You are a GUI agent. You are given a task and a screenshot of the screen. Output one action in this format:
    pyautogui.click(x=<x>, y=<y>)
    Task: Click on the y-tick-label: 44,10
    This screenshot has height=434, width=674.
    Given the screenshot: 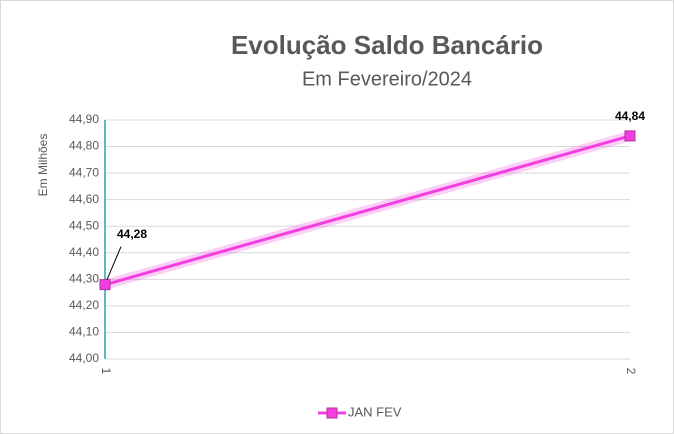 What is the action you would take?
    pyautogui.click(x=84, y=332)
    